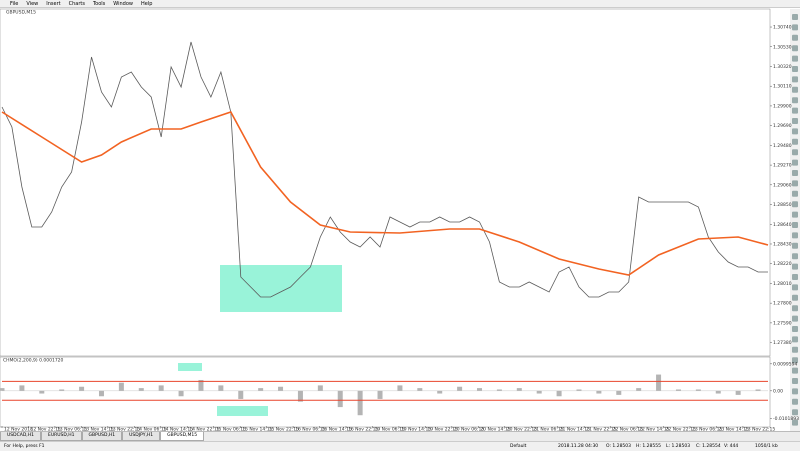 Image resolution: width=800 pixels, height=451 pixels. What do you see at coordinates (778, 391) in the screenshot?
I see `y-tick-label: 0.00` at bounding box center [778, 391].